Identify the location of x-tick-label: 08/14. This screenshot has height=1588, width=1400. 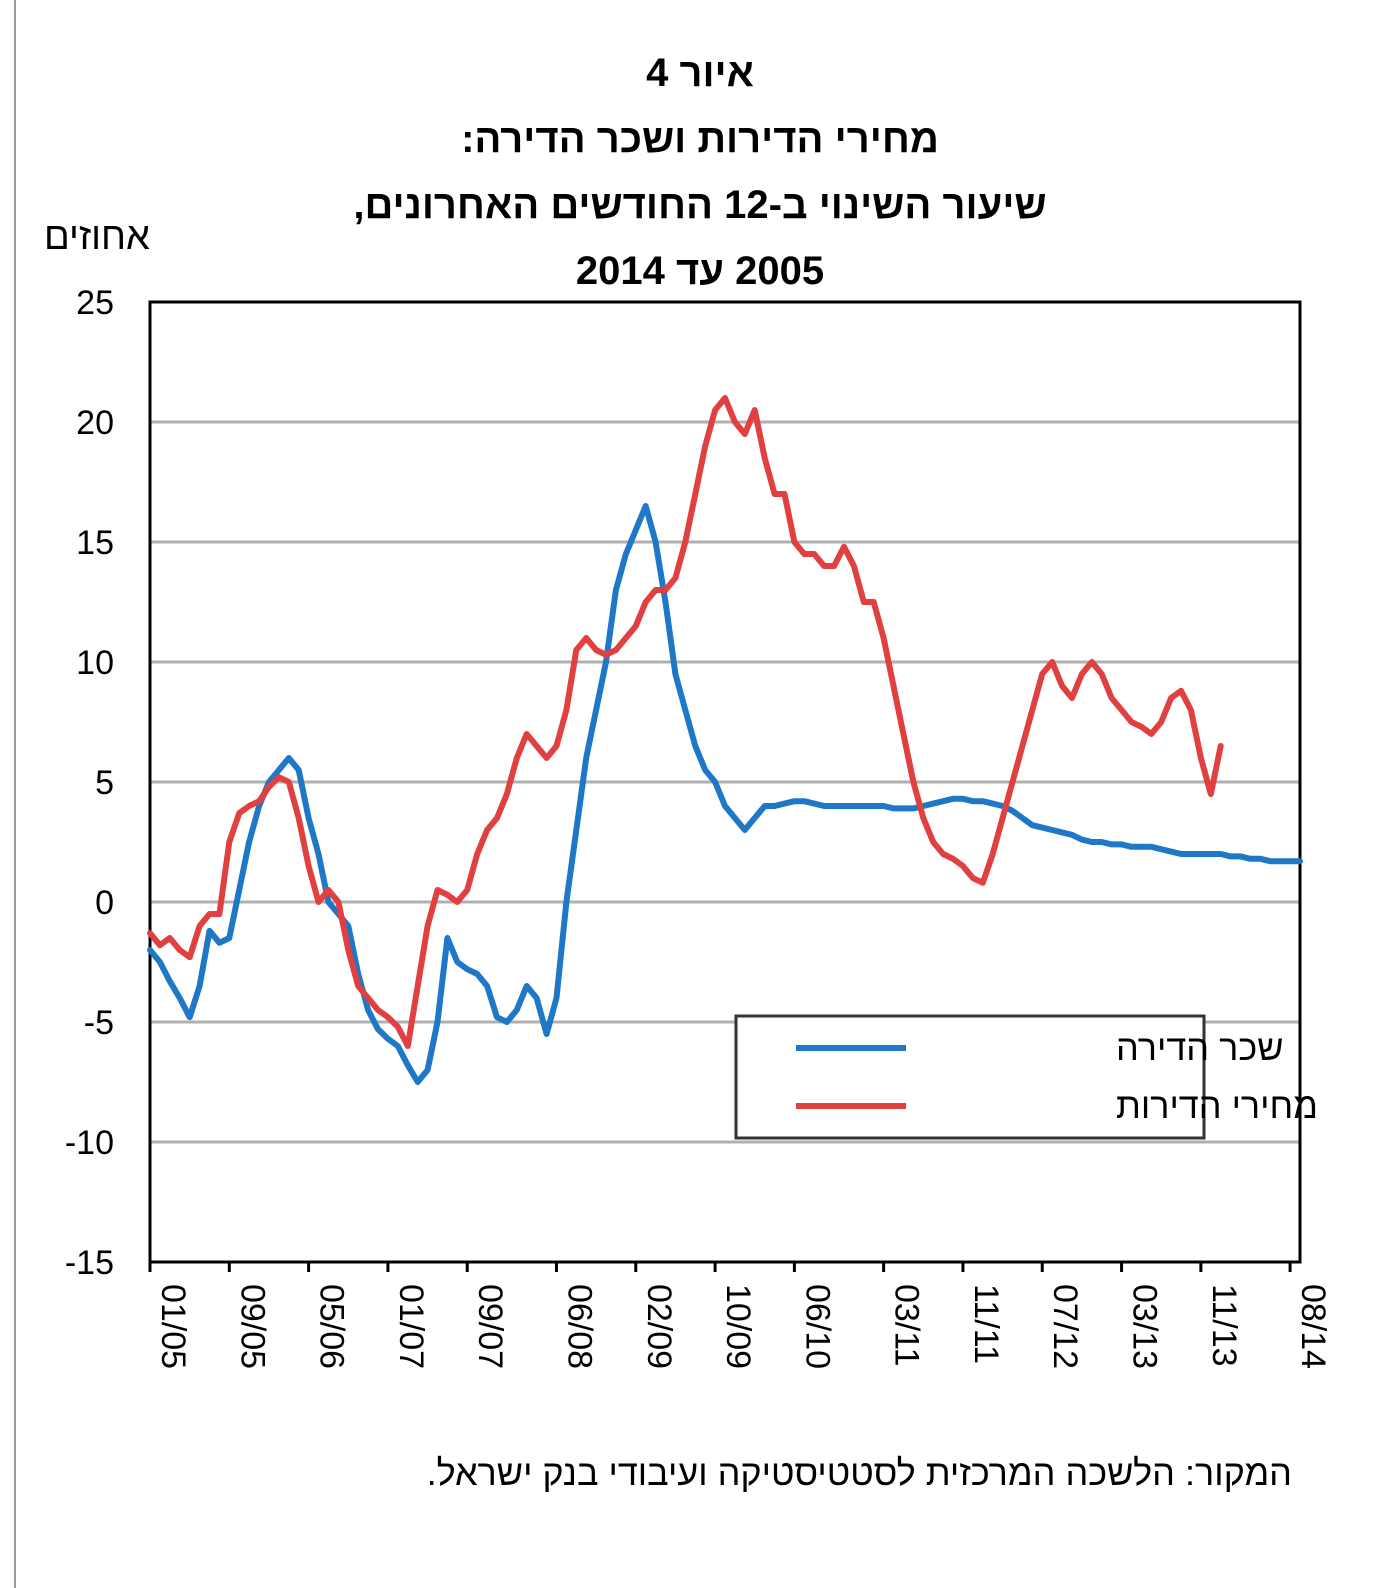
(1313, 1326).